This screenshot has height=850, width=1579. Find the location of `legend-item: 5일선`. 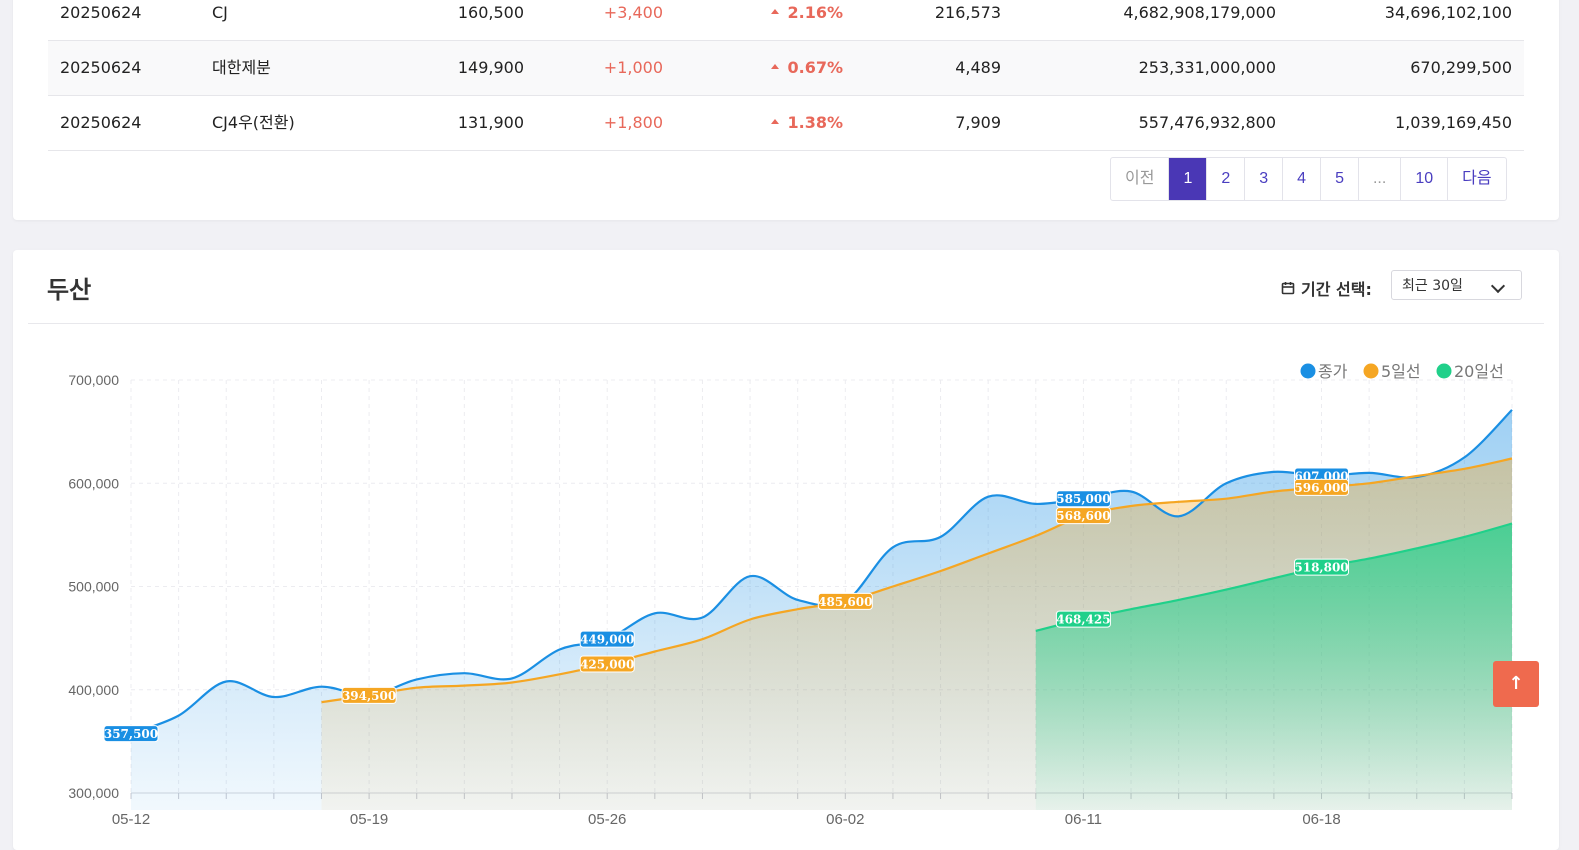

legend-item: 5일선 is located at coordinates (1392, 371).